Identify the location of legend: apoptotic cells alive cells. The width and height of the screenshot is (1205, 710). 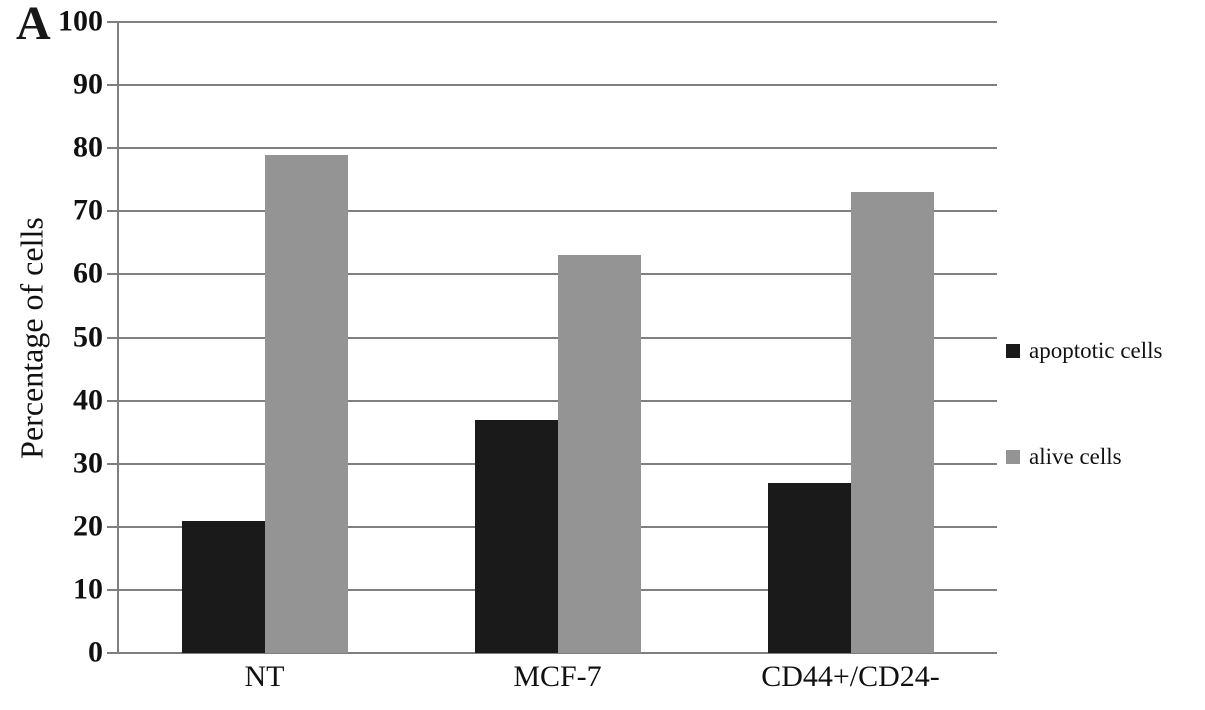
(1084, 404).